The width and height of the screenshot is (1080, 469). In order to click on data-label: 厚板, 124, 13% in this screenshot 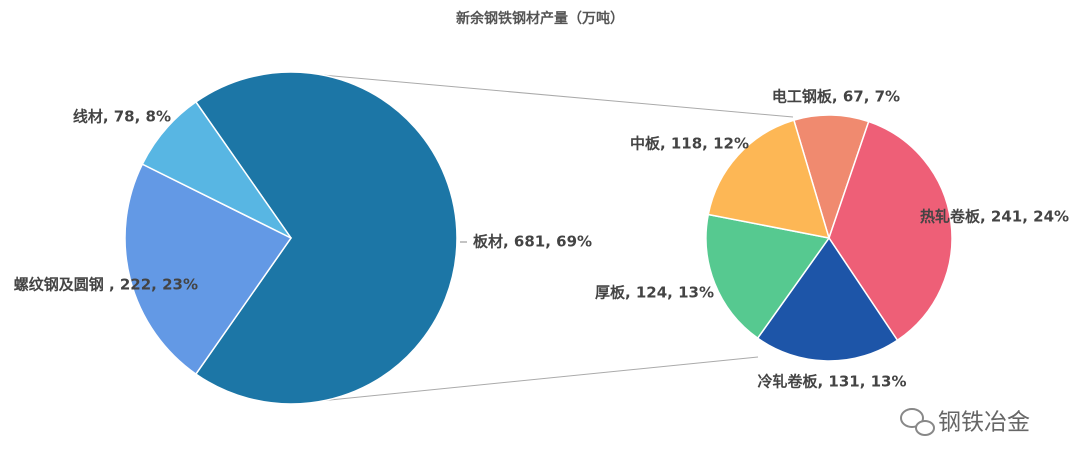, I will do `click(654, 293)`.